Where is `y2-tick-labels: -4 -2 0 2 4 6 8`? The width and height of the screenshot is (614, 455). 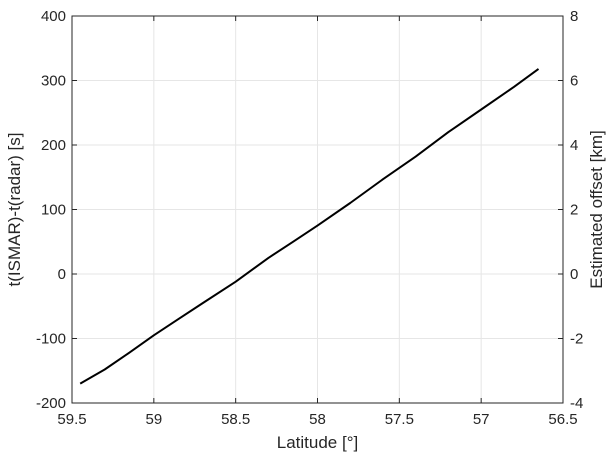 y2-tick-labels: -4 -2 0 2 4 6 8 is located at coordinates (576, 210).